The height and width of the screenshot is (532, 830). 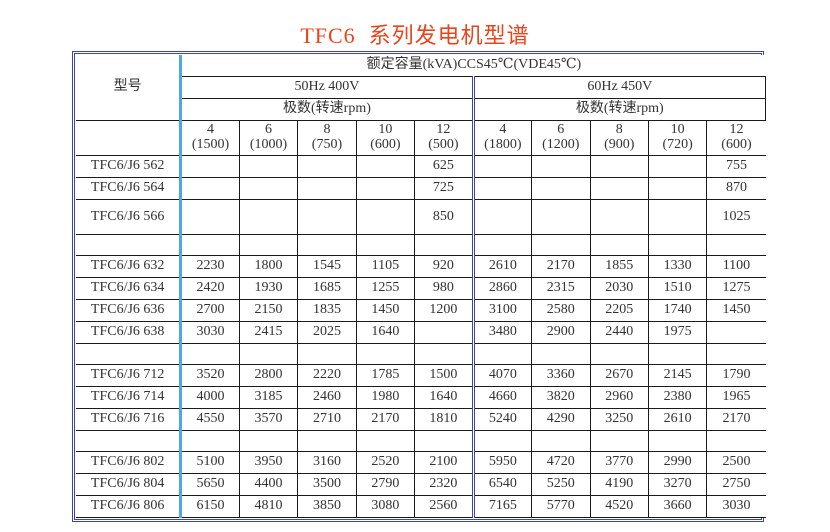 I want to click on capacity-cell: 2150, so click(x=268, y=310).